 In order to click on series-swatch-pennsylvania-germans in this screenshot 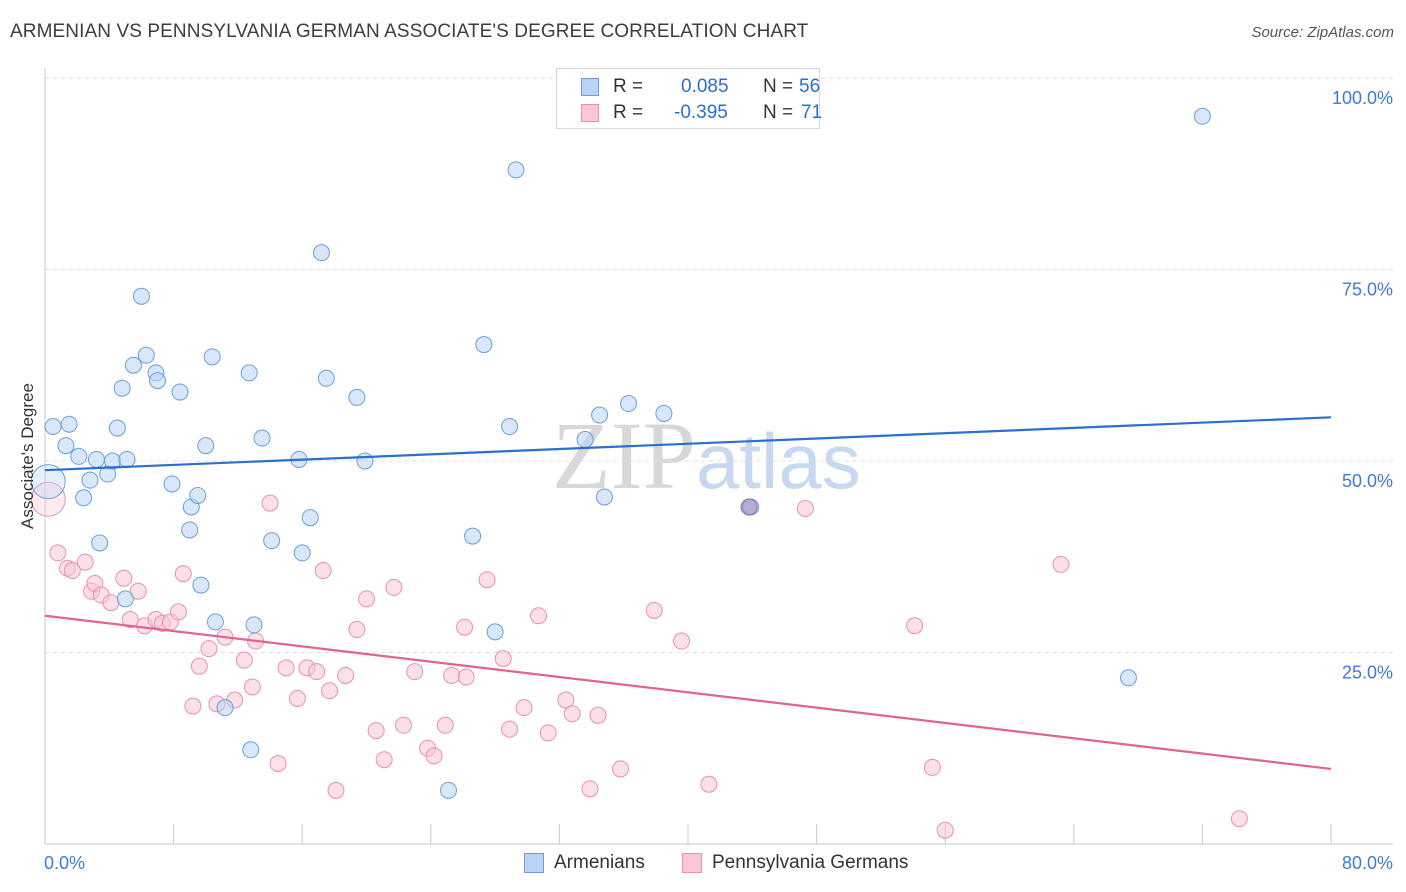, I will do `click(692, 863)`.